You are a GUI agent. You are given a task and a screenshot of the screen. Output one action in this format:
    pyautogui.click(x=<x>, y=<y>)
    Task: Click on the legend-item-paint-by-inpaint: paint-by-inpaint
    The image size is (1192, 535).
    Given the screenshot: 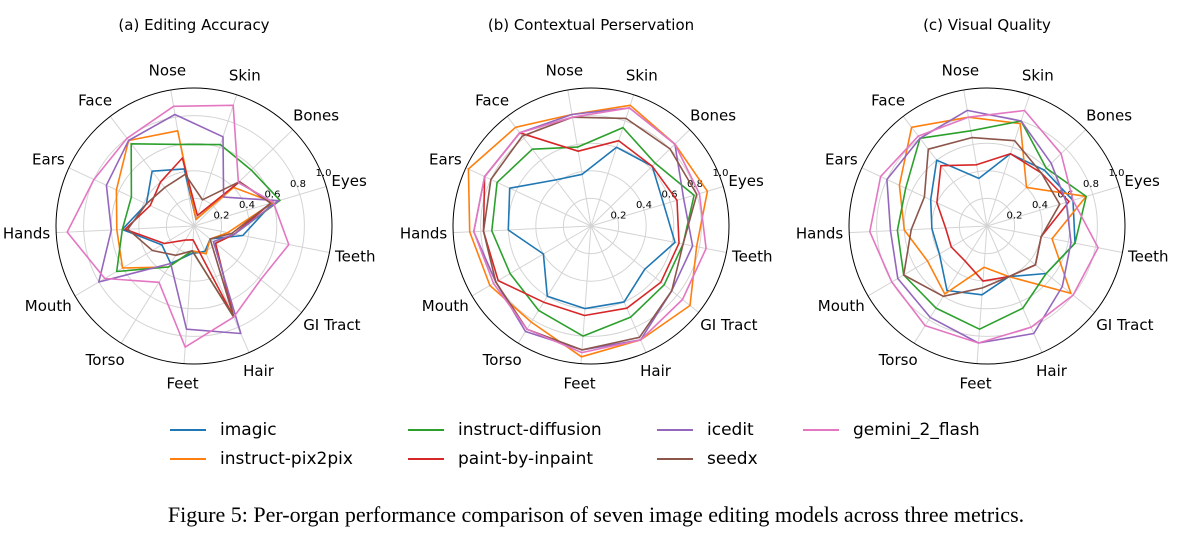 What is the action you would take?
    pyautogui.click(x=500, y=459)
    